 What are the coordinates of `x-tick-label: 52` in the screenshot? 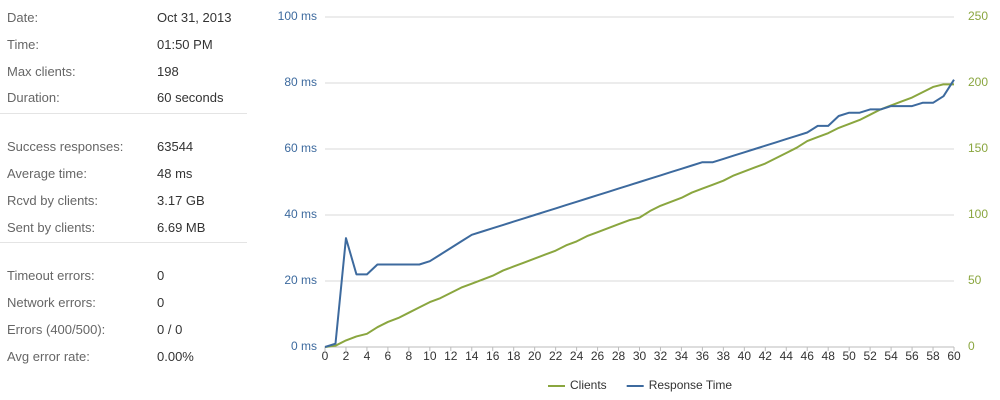 It's located at (870, 356).